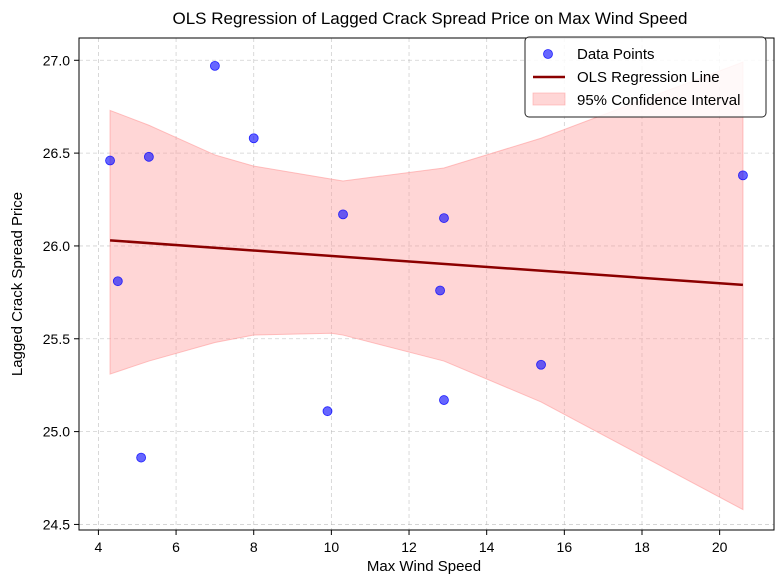 The height and width of the screenshot is (584, 784). I want to click on x-tick-label-4: 12, so click(409, 547).